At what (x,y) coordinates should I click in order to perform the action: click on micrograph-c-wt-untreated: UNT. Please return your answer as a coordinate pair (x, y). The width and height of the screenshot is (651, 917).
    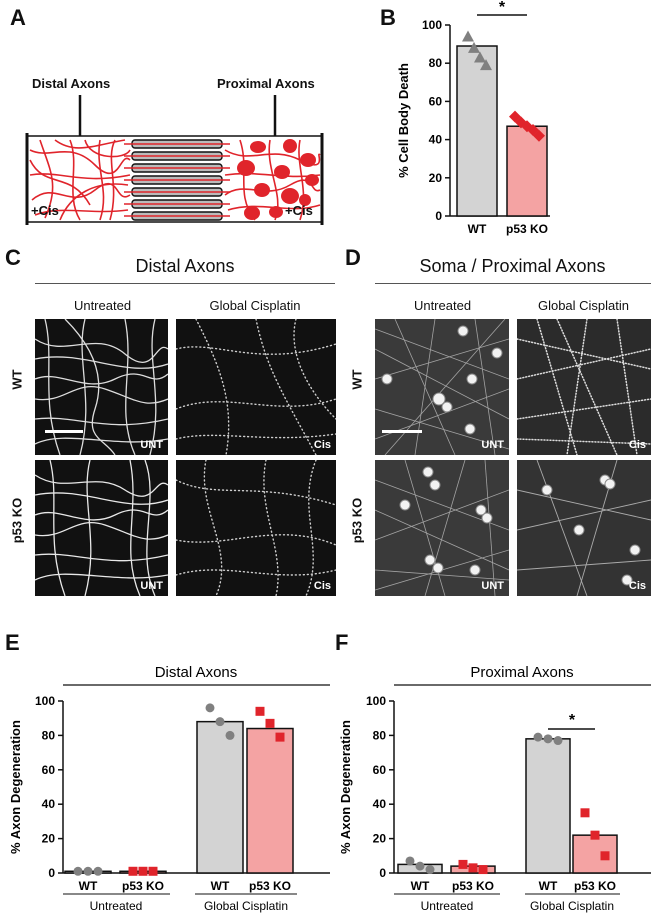
    Looking at the image, I should click on (101, 387).